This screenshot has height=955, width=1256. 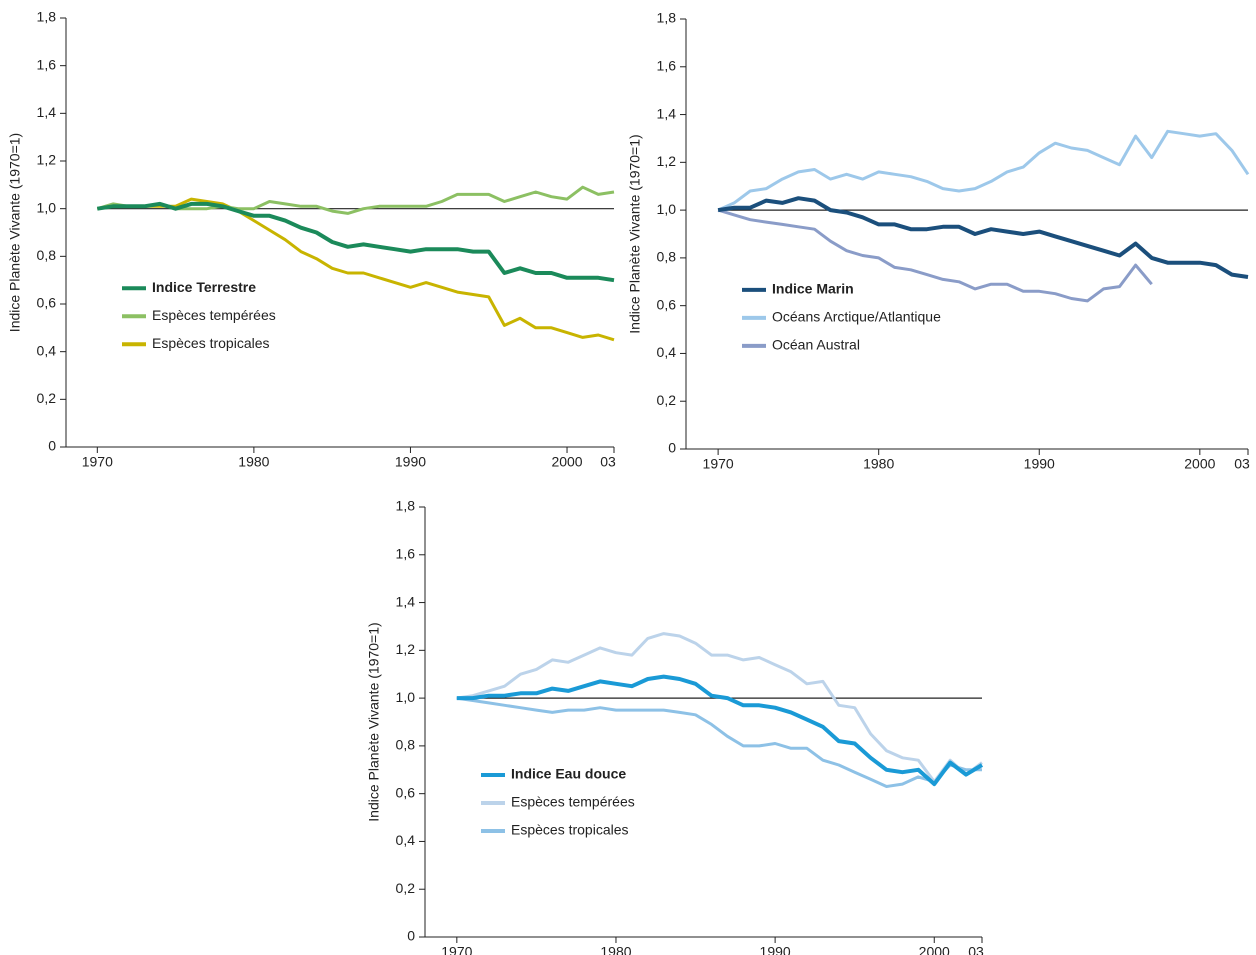 I want to click on legend-label: Indice Terrestre, so click(x=204, y=287).